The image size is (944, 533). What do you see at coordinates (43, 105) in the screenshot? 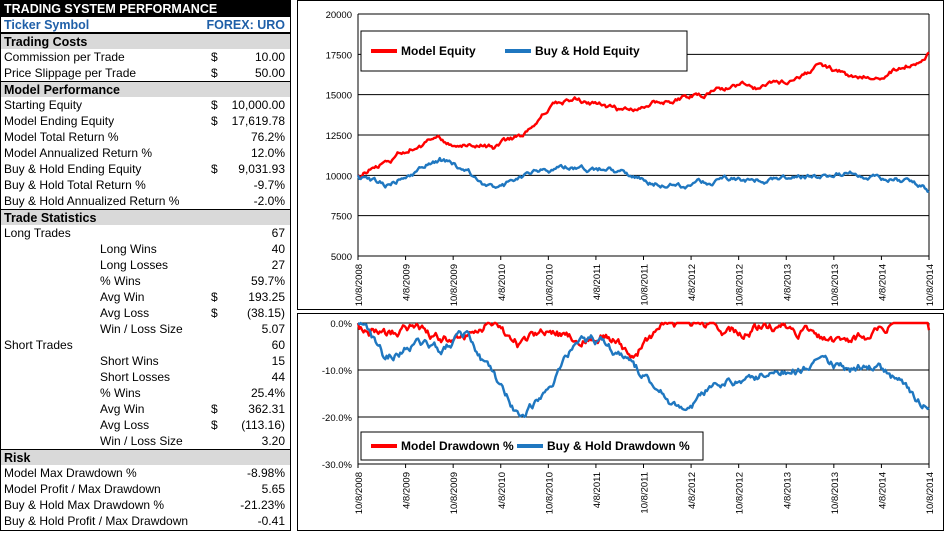
I see `stat-label: Starting Equity` at bounding box center [43, 105].